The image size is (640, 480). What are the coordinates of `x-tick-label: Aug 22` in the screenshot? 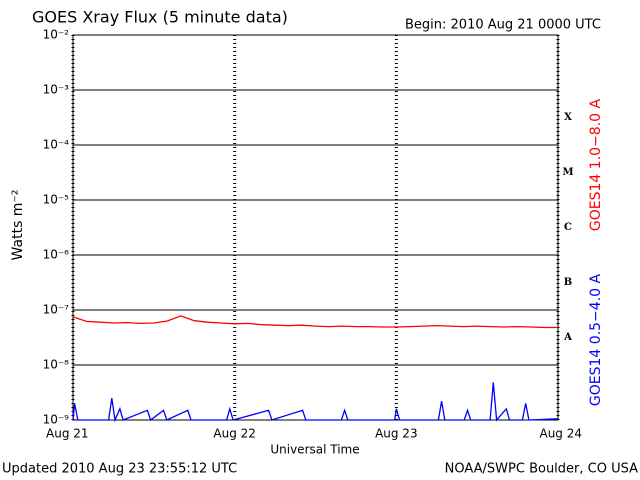 It's located at (234, 434).